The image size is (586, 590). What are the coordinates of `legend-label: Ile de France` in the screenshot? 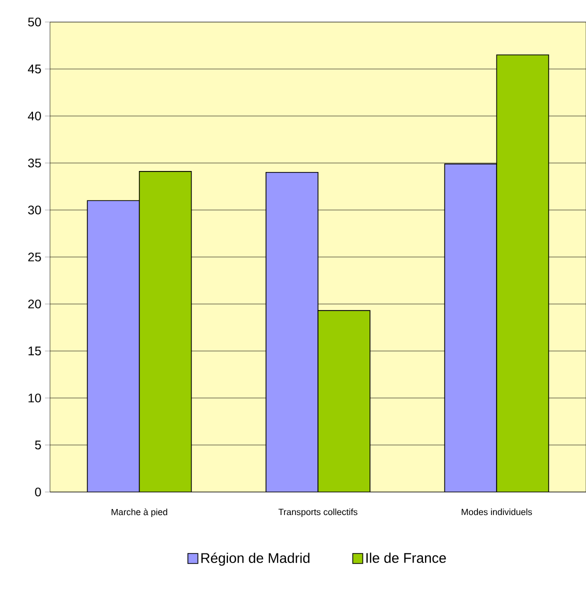 It's located at (406, 557).